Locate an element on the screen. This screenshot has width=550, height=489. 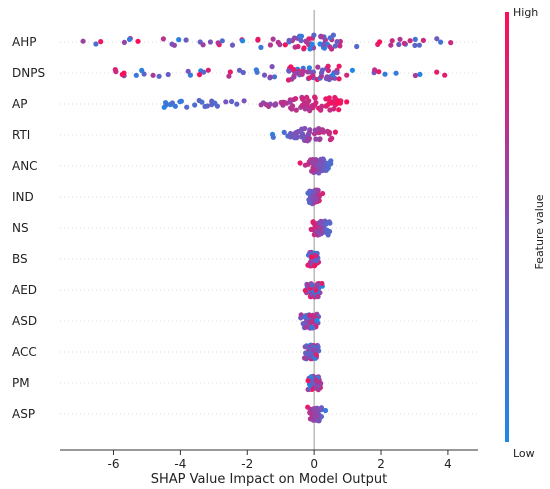
x-tick-label: -2 is located at coordinates (247, 464).